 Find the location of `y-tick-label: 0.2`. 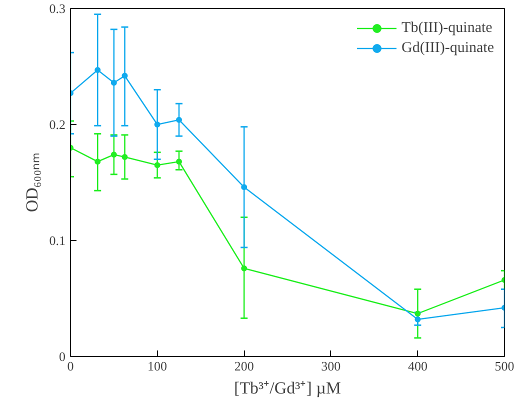

y-tick-label: 0.2 is located at coordinates (57, 124).